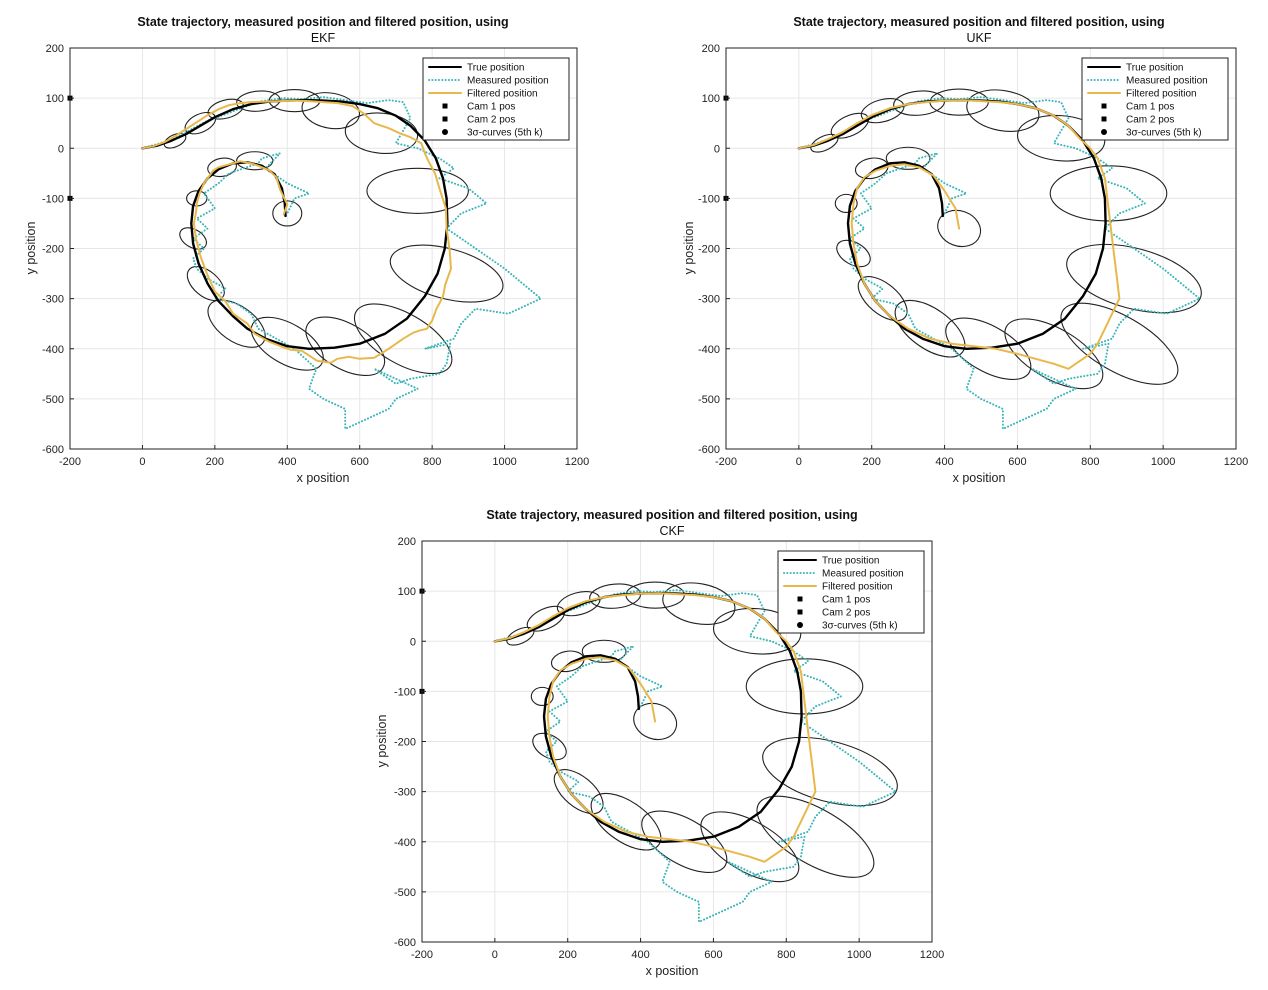 The width and height of the screenshot is (1268, 990). I want to click on chart-subtitle: CKF, so click(672, 531).